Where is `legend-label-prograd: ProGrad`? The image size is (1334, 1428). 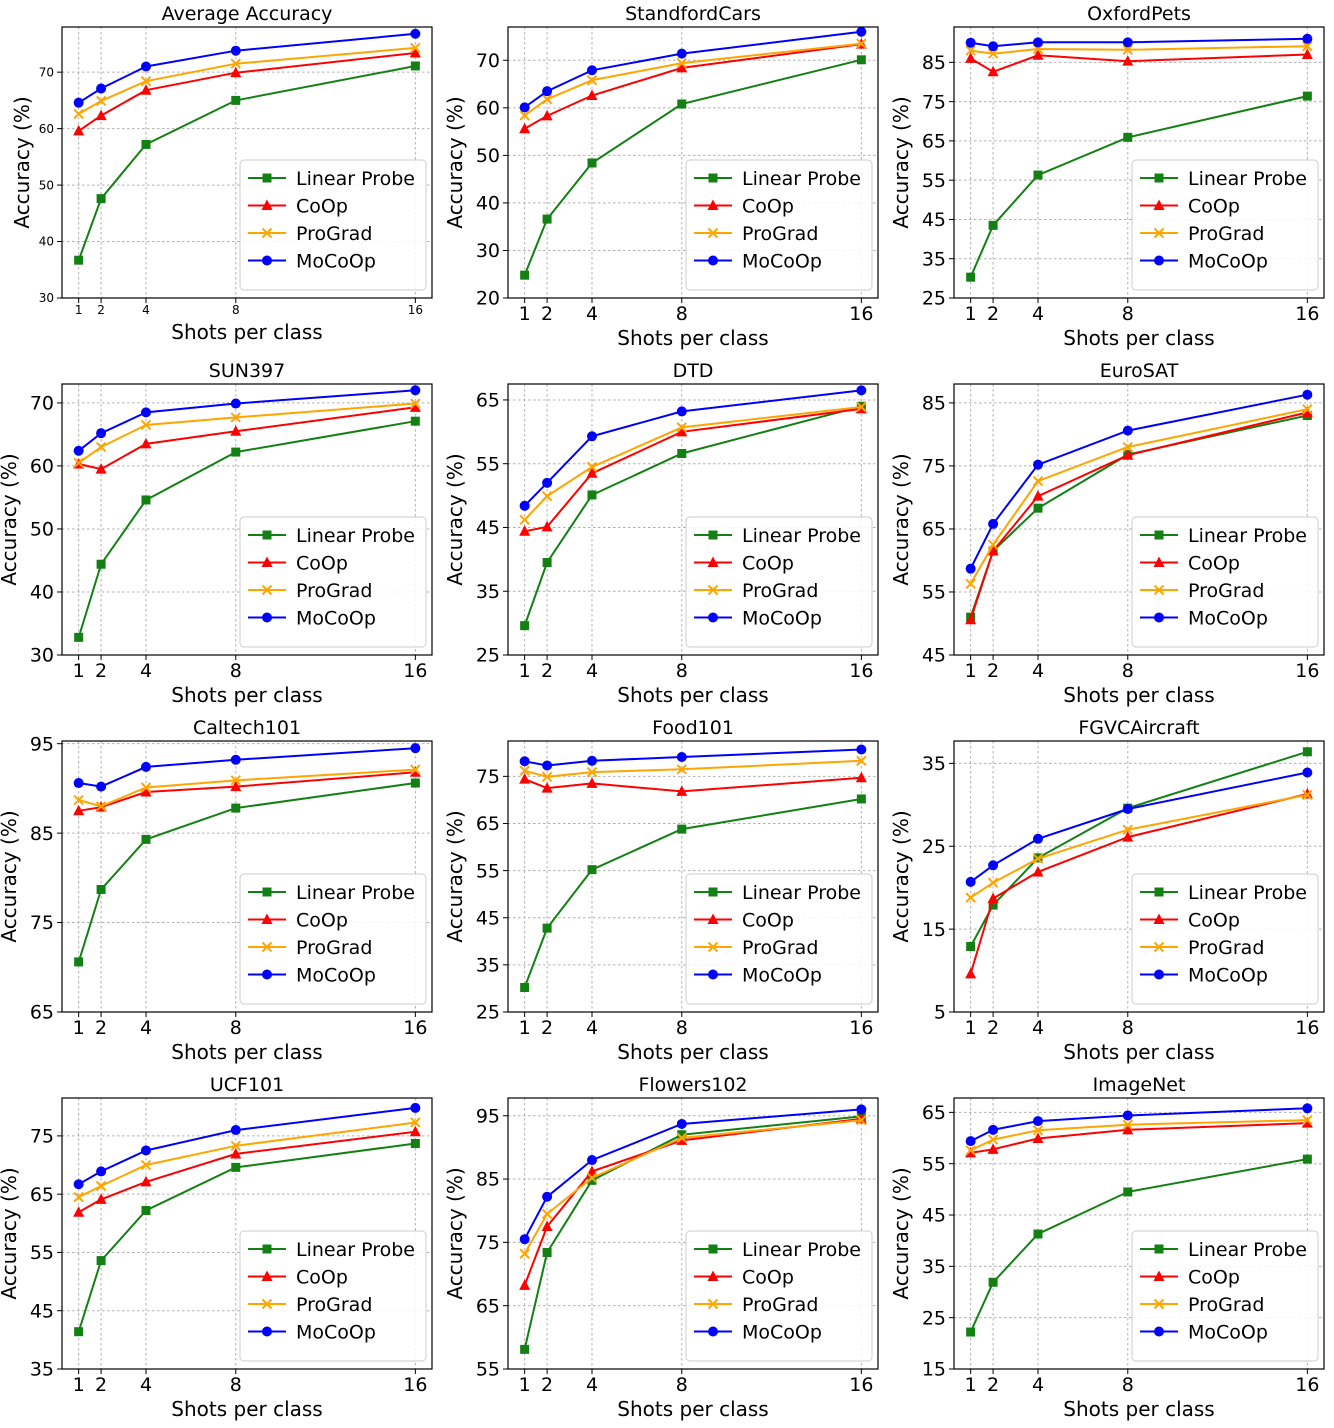 legend-label-prograd: ProGrad is located at coordinates (334, 948).